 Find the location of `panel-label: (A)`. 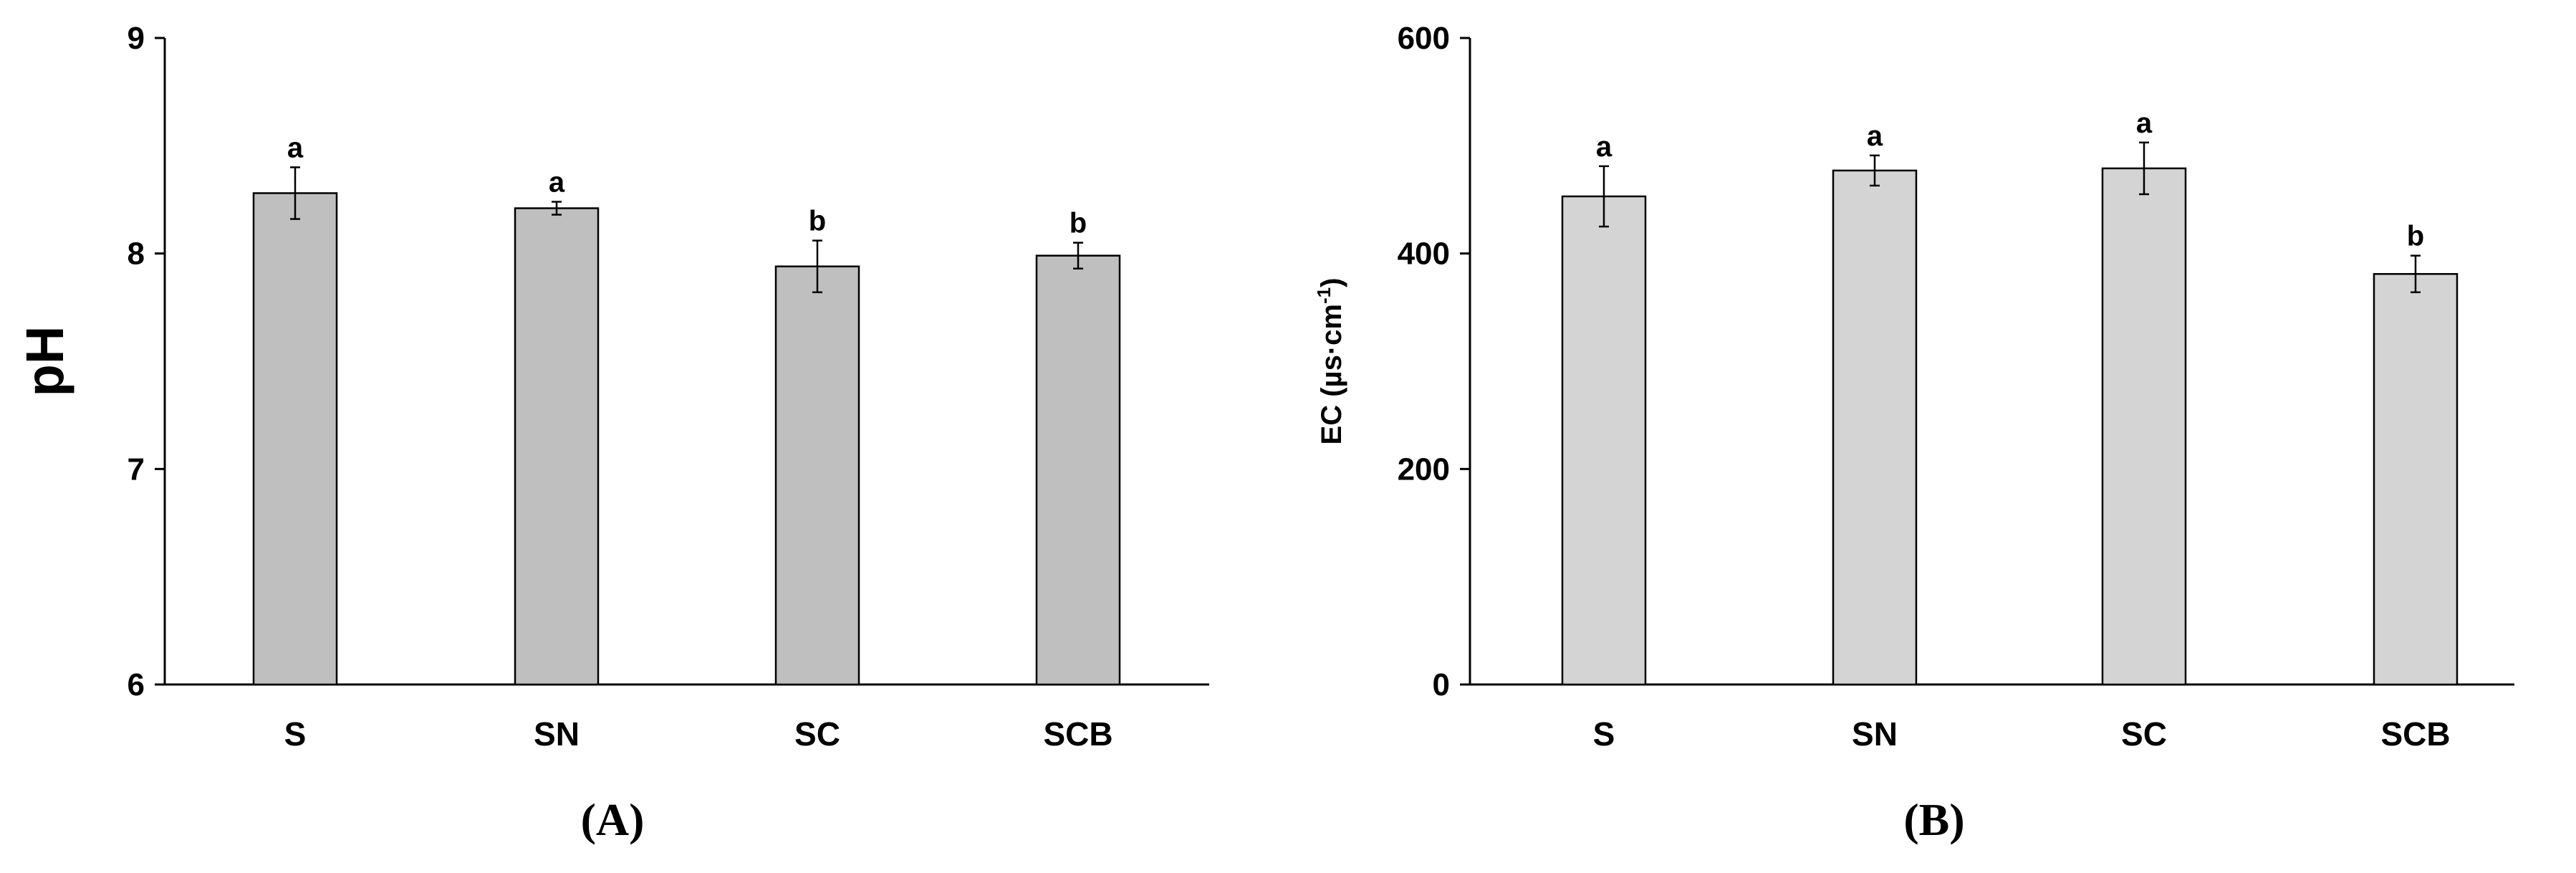

panel-label: (A) is located at coordinates (613, 819).